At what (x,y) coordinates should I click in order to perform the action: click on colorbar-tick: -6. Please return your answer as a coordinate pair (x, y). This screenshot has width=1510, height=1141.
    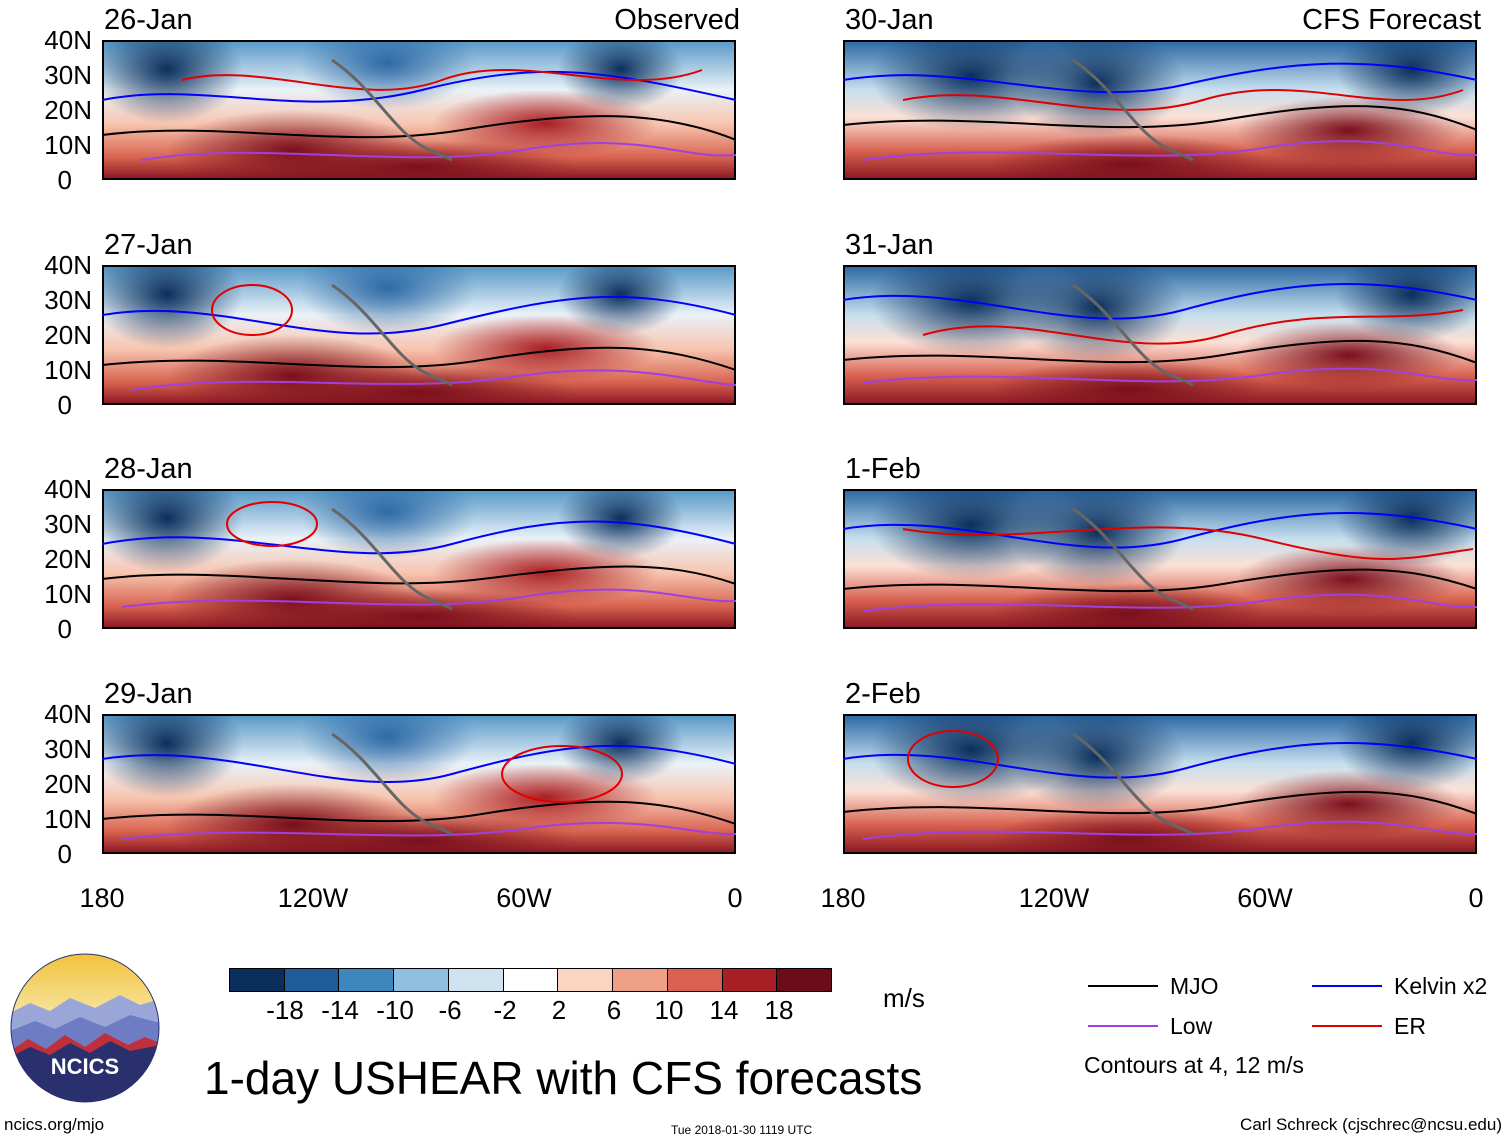
    Looking at the image, I should click on (450, 1010).